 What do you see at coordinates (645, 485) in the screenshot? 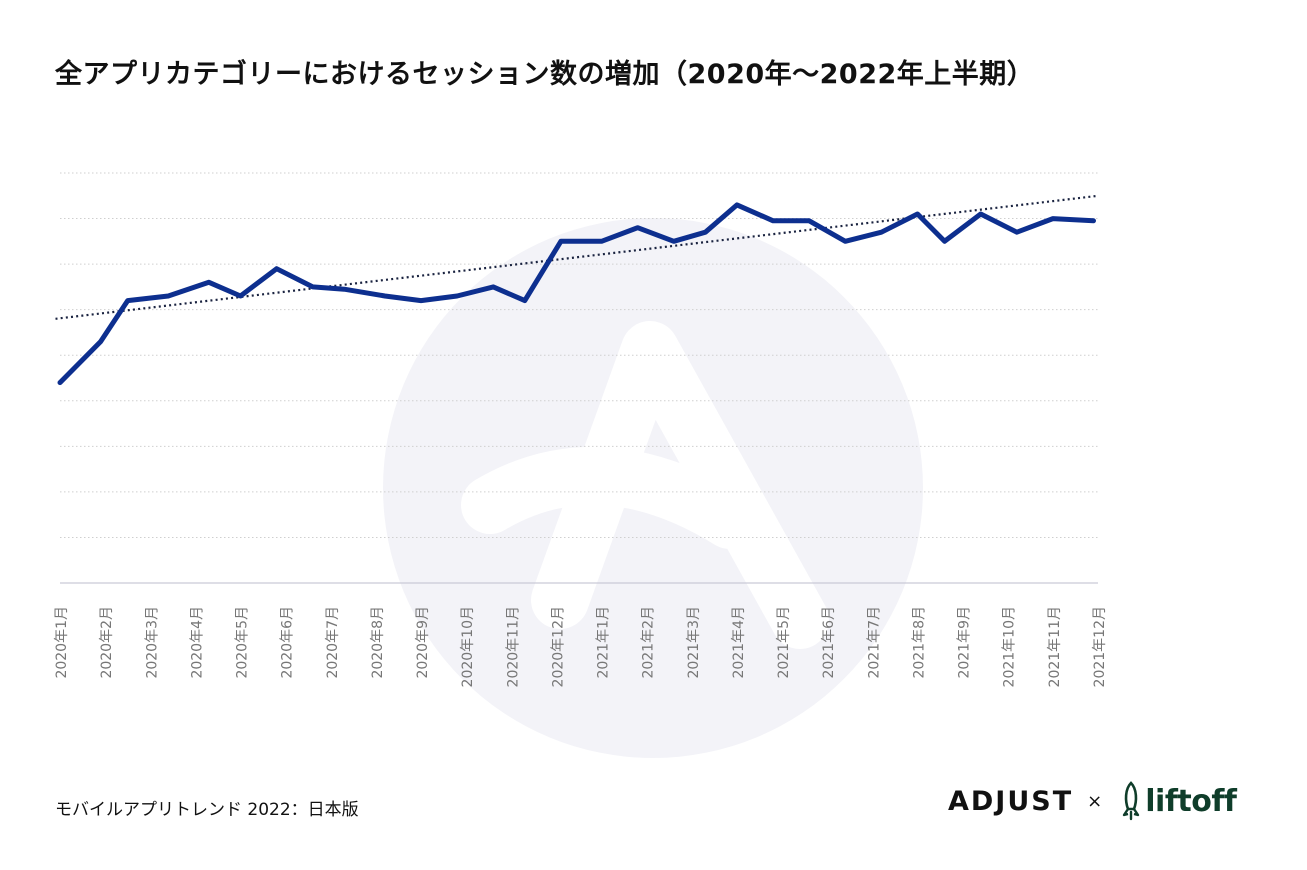
I see `watermark-symbol` at bounding box center [645, 485].